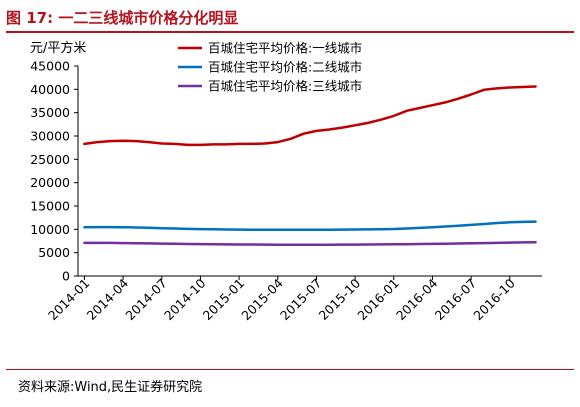  Describe the element at coordinates (108, 299) in the screenshot. I see `x-tick-label: 2014-04` at that location.